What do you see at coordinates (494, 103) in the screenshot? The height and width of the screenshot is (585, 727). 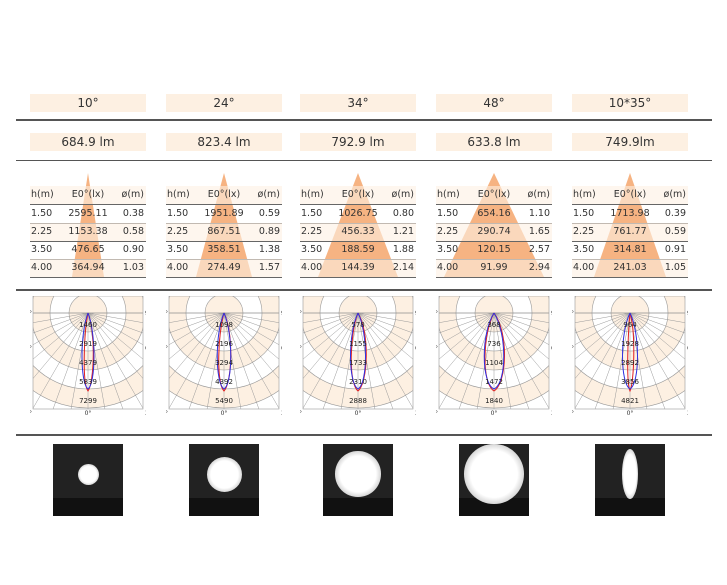 I see `beam-angle-label: 48°` at bounding box center [494, 103].